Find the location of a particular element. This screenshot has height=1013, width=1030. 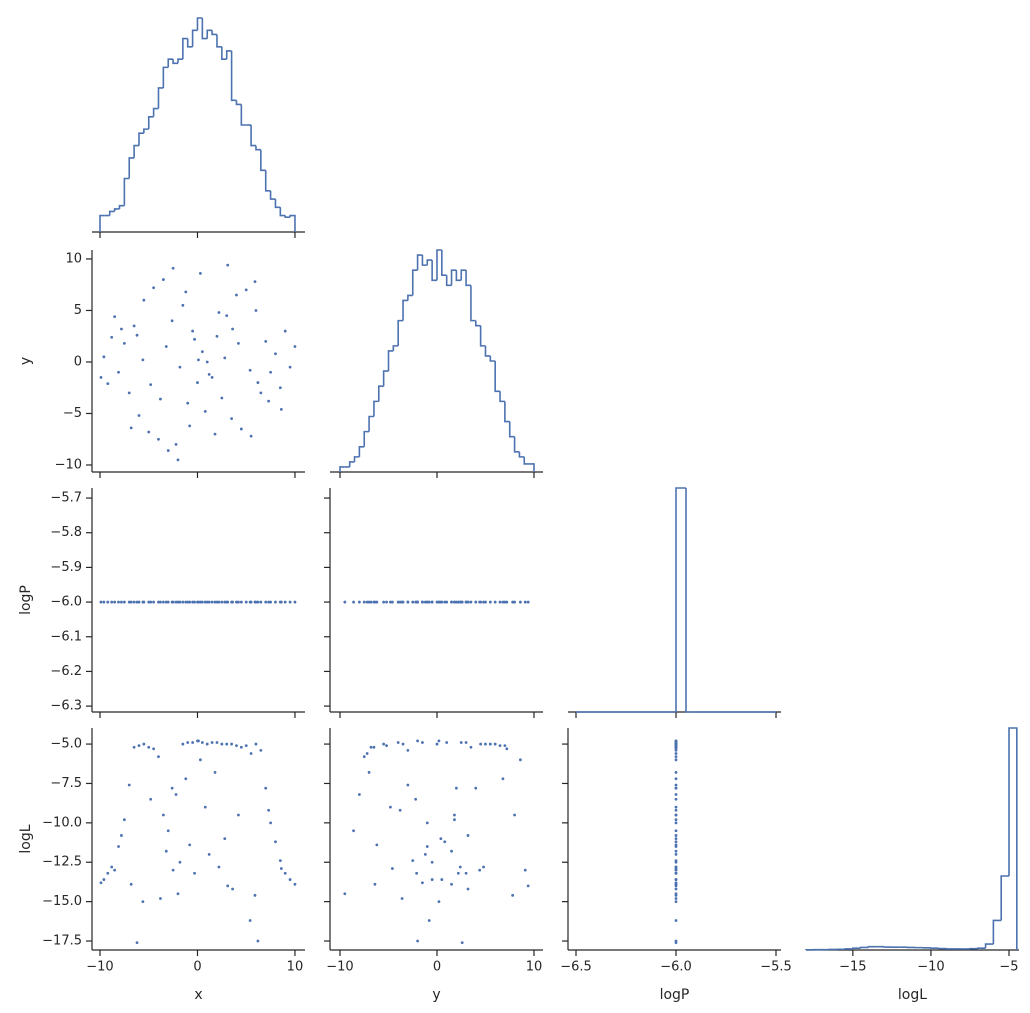

y-tick-label: −12.5 is located at coordinates (62, 862).